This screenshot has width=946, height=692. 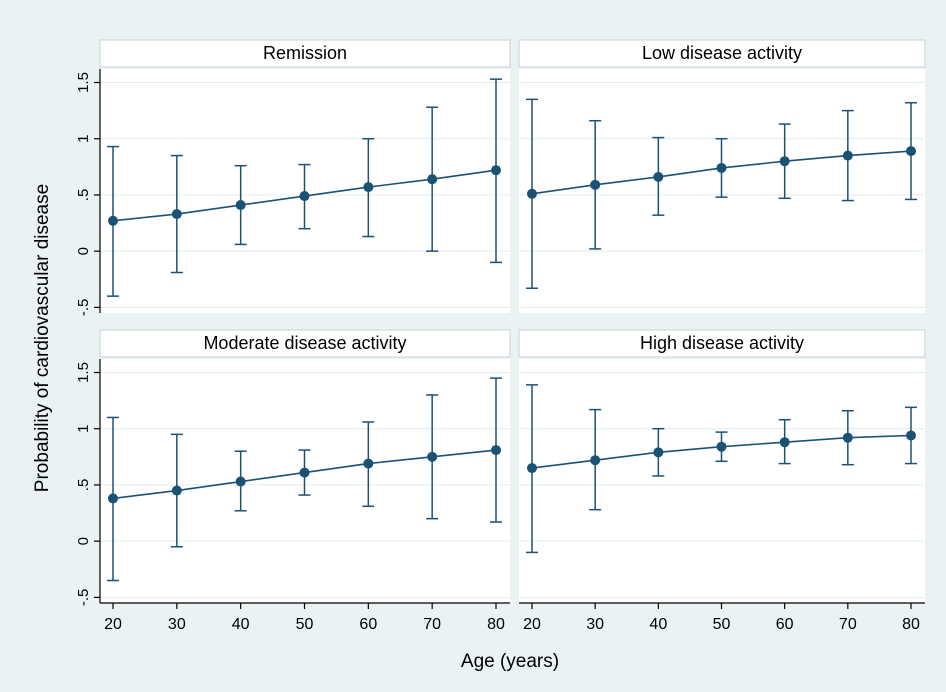 I want to click on x-axes: 20 30 40 50 60 70 80 20 30 40 50 60 70 80, so click(x=512, y=617).